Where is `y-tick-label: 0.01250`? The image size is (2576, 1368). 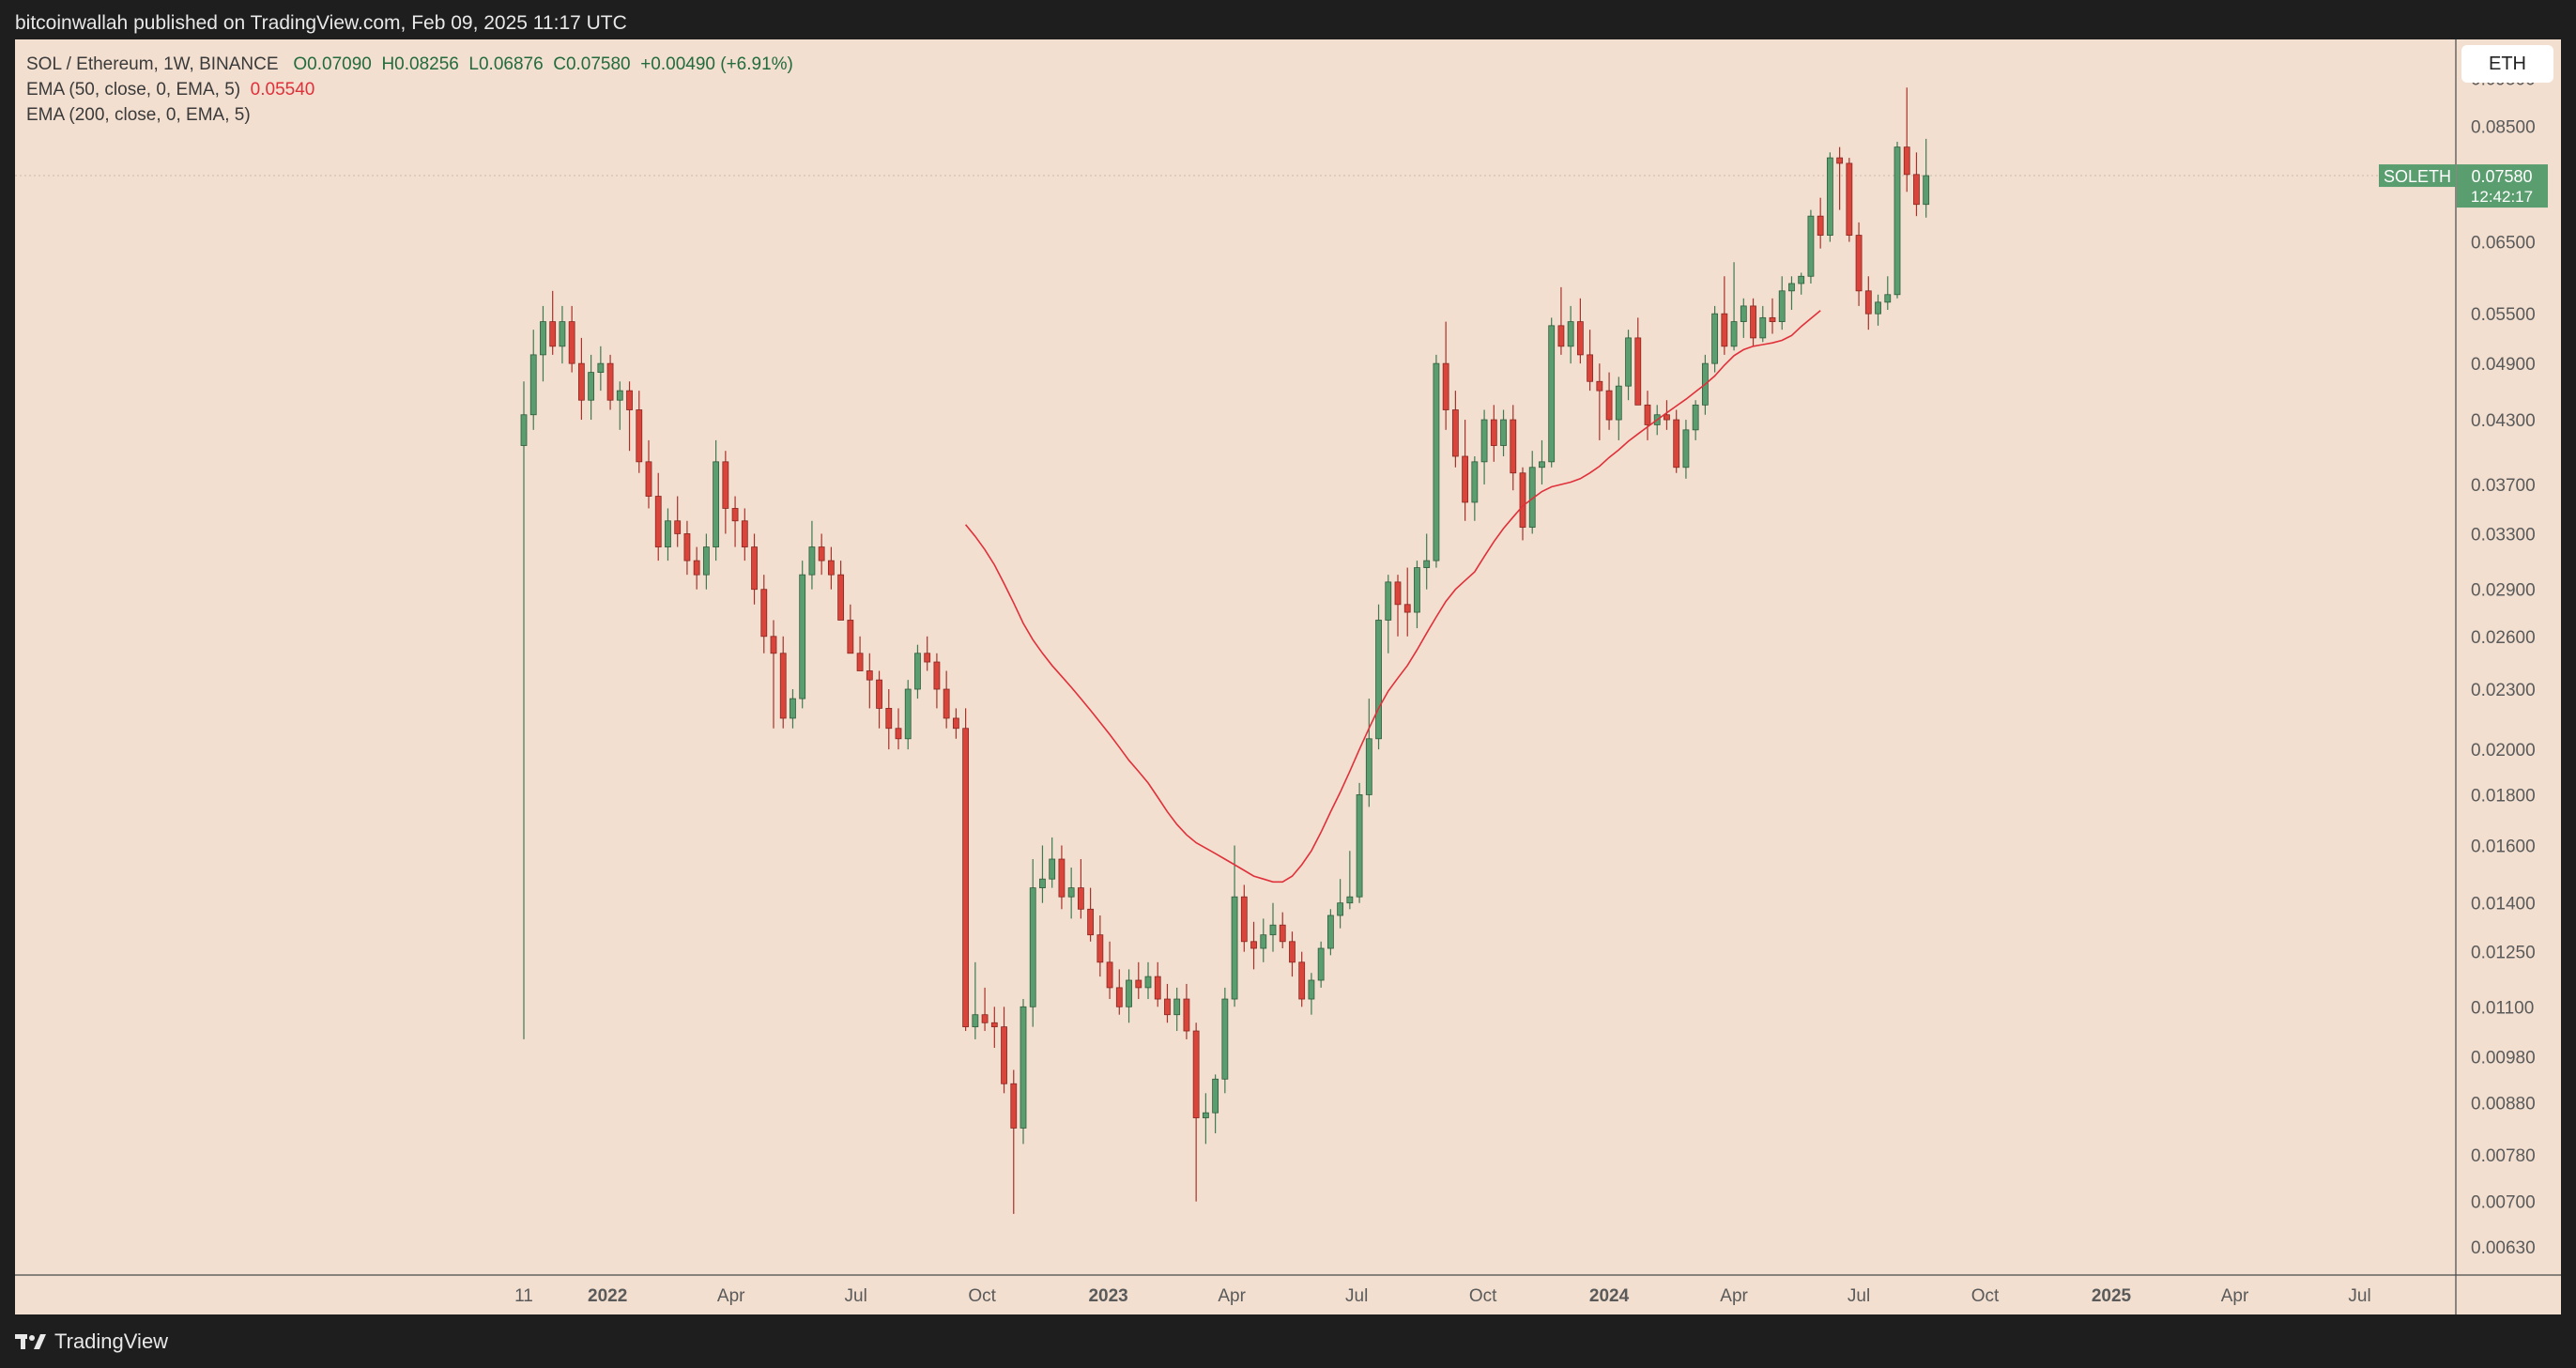 y-tick-label: 0.01250 is located at coordinates (2504, 953).